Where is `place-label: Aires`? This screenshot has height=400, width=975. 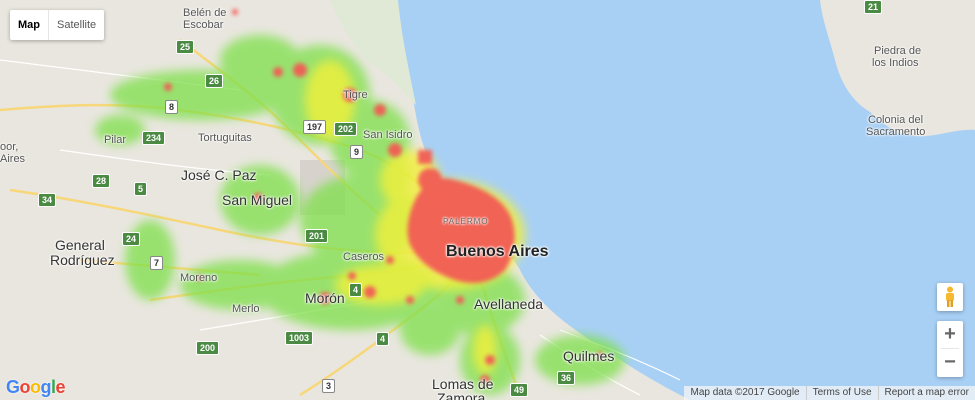 place-label: Aires is located at coordinates (13, 159).